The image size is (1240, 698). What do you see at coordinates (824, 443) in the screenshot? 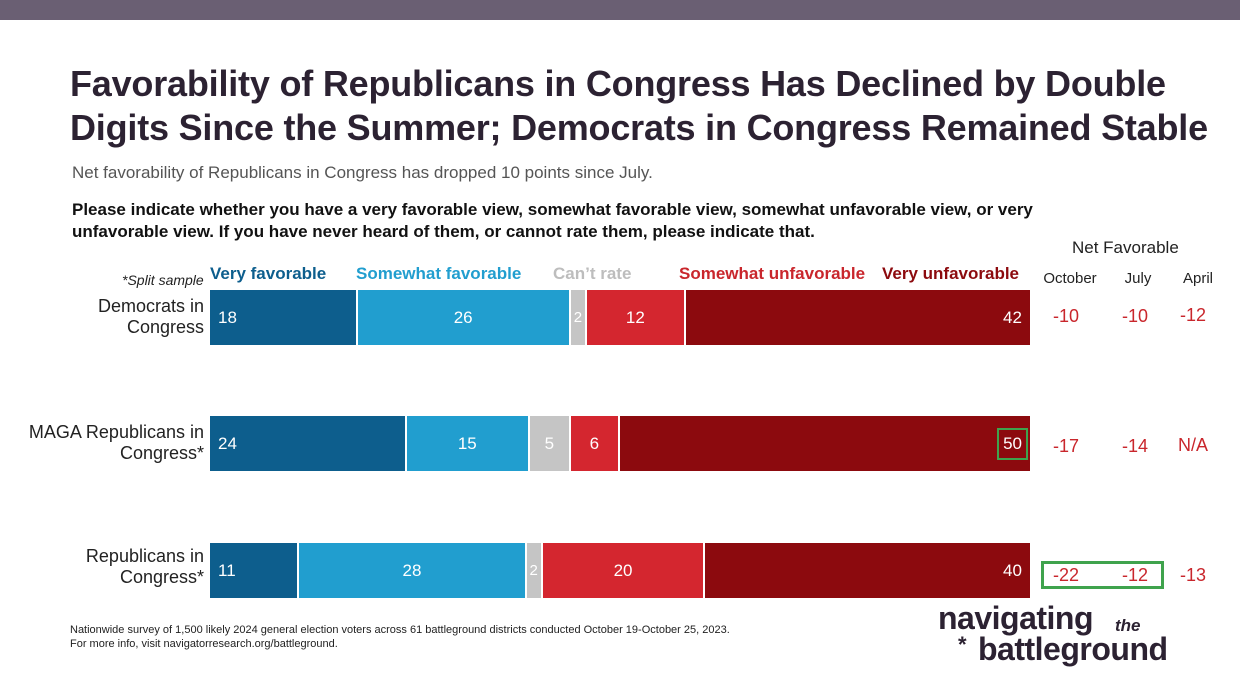
I see `bar-segment-very-unfavorable: 50` at bounding box center [824, 443].